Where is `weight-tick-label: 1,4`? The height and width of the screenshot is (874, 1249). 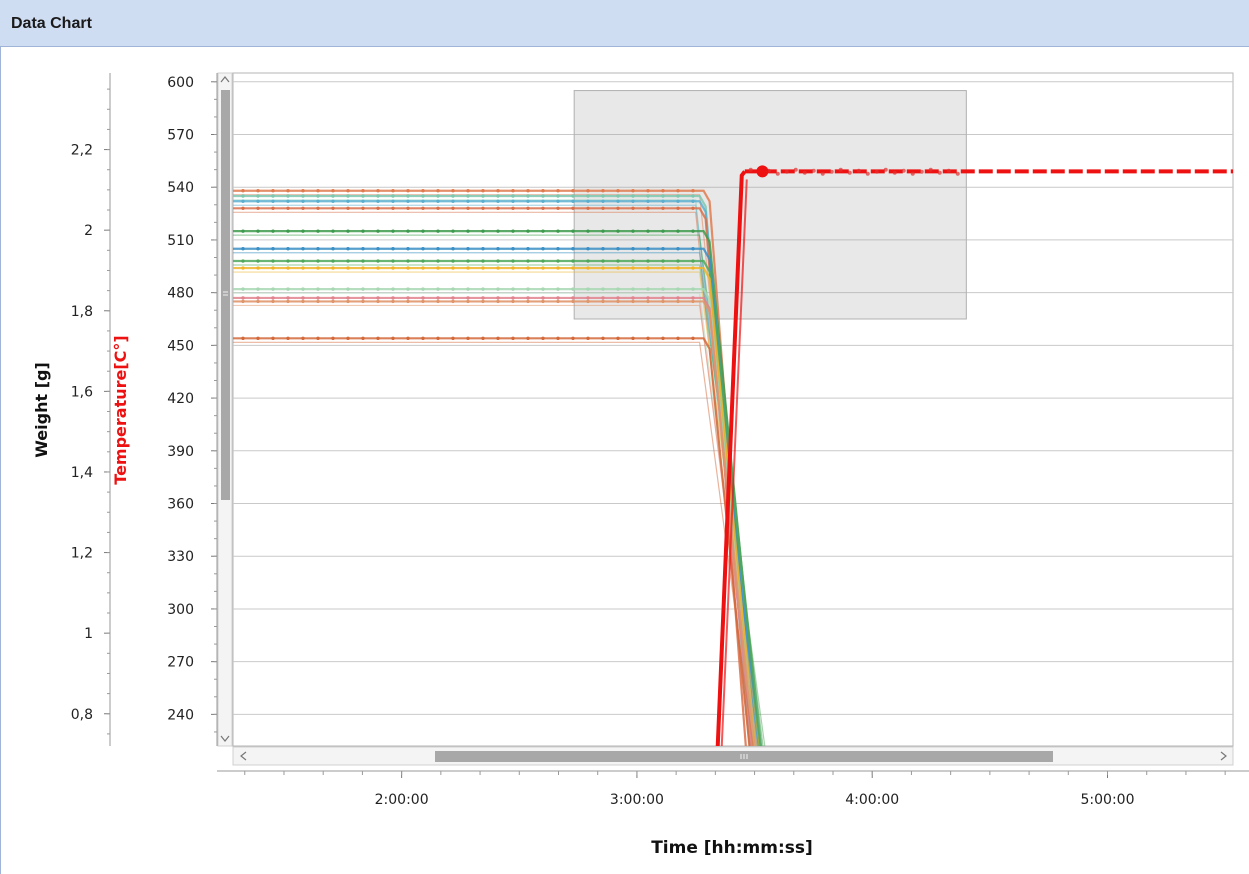
weight-tick-label: 1,4 is located at coordinates (82, 473).